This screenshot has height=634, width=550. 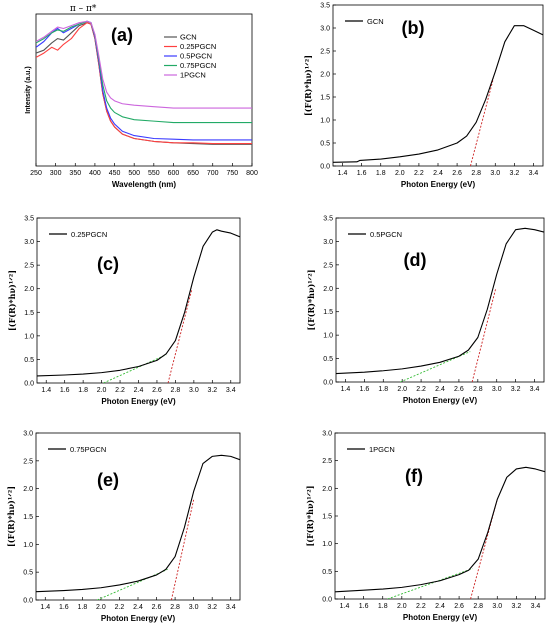 What do you see at coordinates (325, 121) in the screenshot?
I see `y-tick-label: 1.0` at bounding box center [325, 121].